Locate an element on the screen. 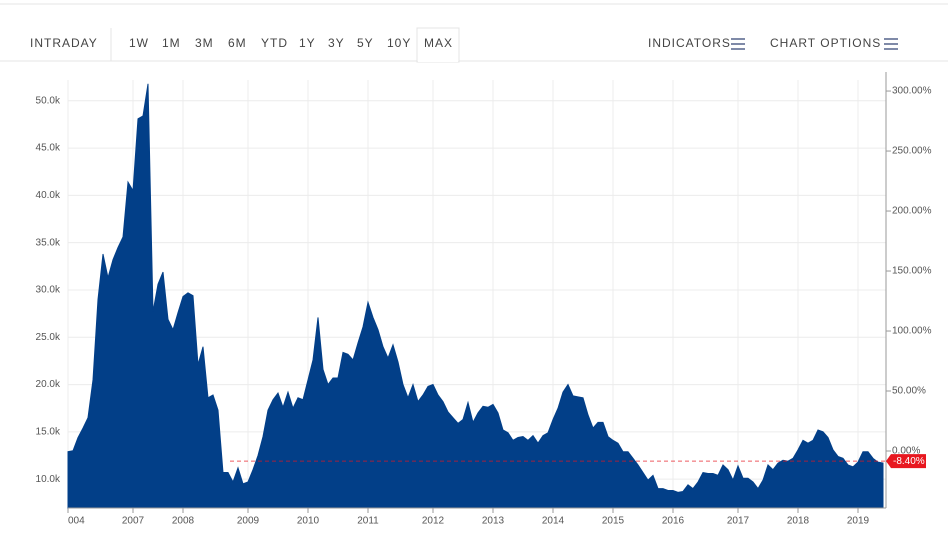 Image resolution: width=948 pixels, height=543 pixels. y-tick-label: 10.0k is located at coordinates (48, 479).